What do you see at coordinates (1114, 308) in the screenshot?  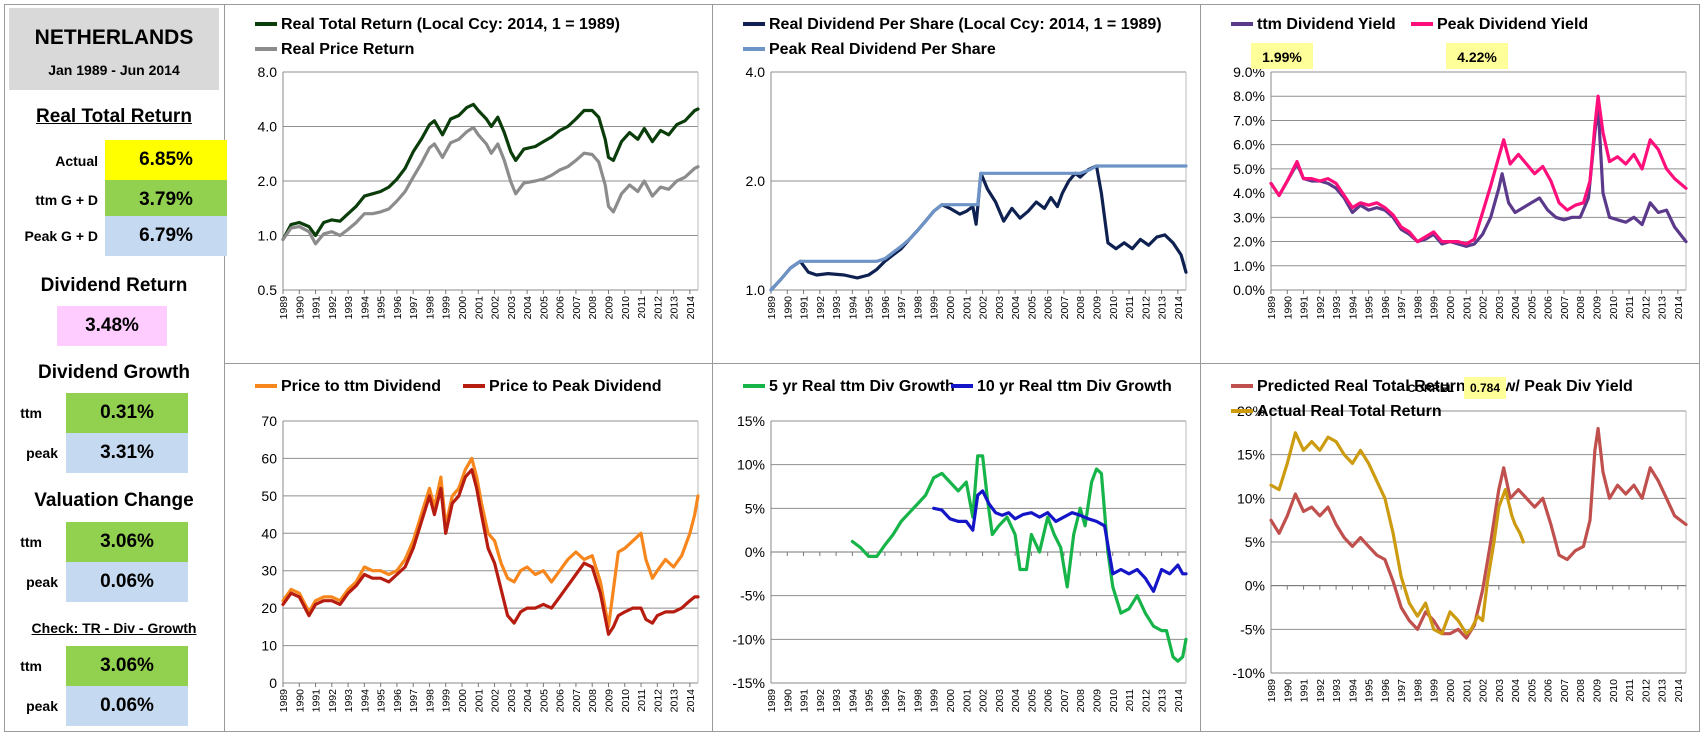 I see `c2-xtick-label: 2010` at bounding box center [1114, 308].